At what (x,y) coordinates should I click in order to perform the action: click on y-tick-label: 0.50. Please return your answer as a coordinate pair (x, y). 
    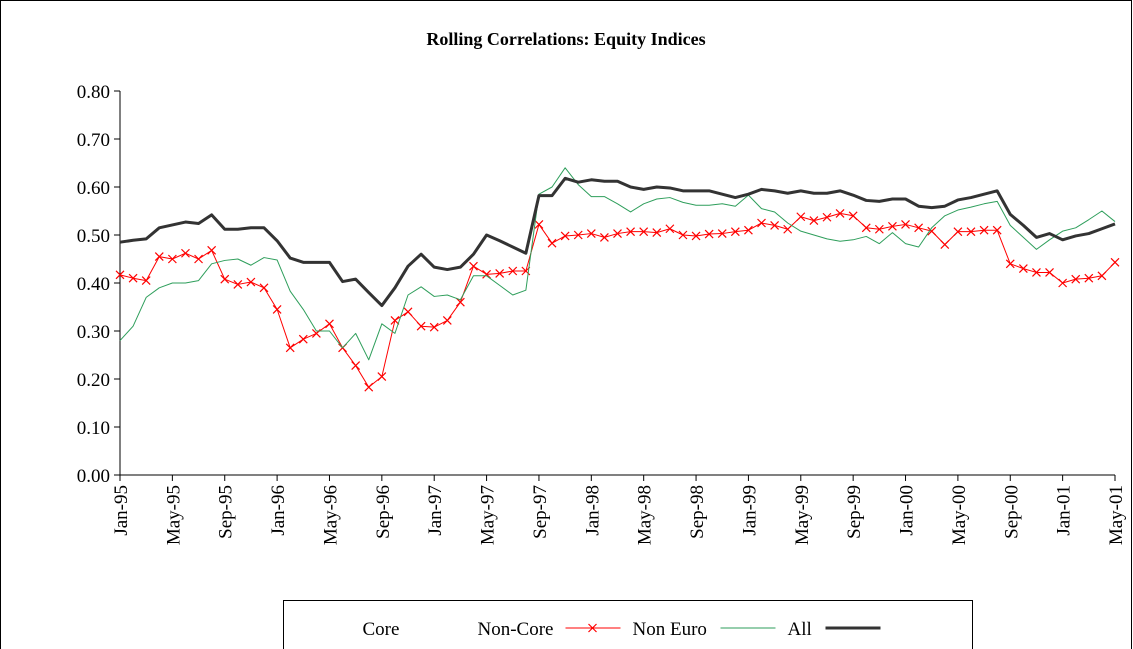
    Looking at the image, I should click on (93, 236).